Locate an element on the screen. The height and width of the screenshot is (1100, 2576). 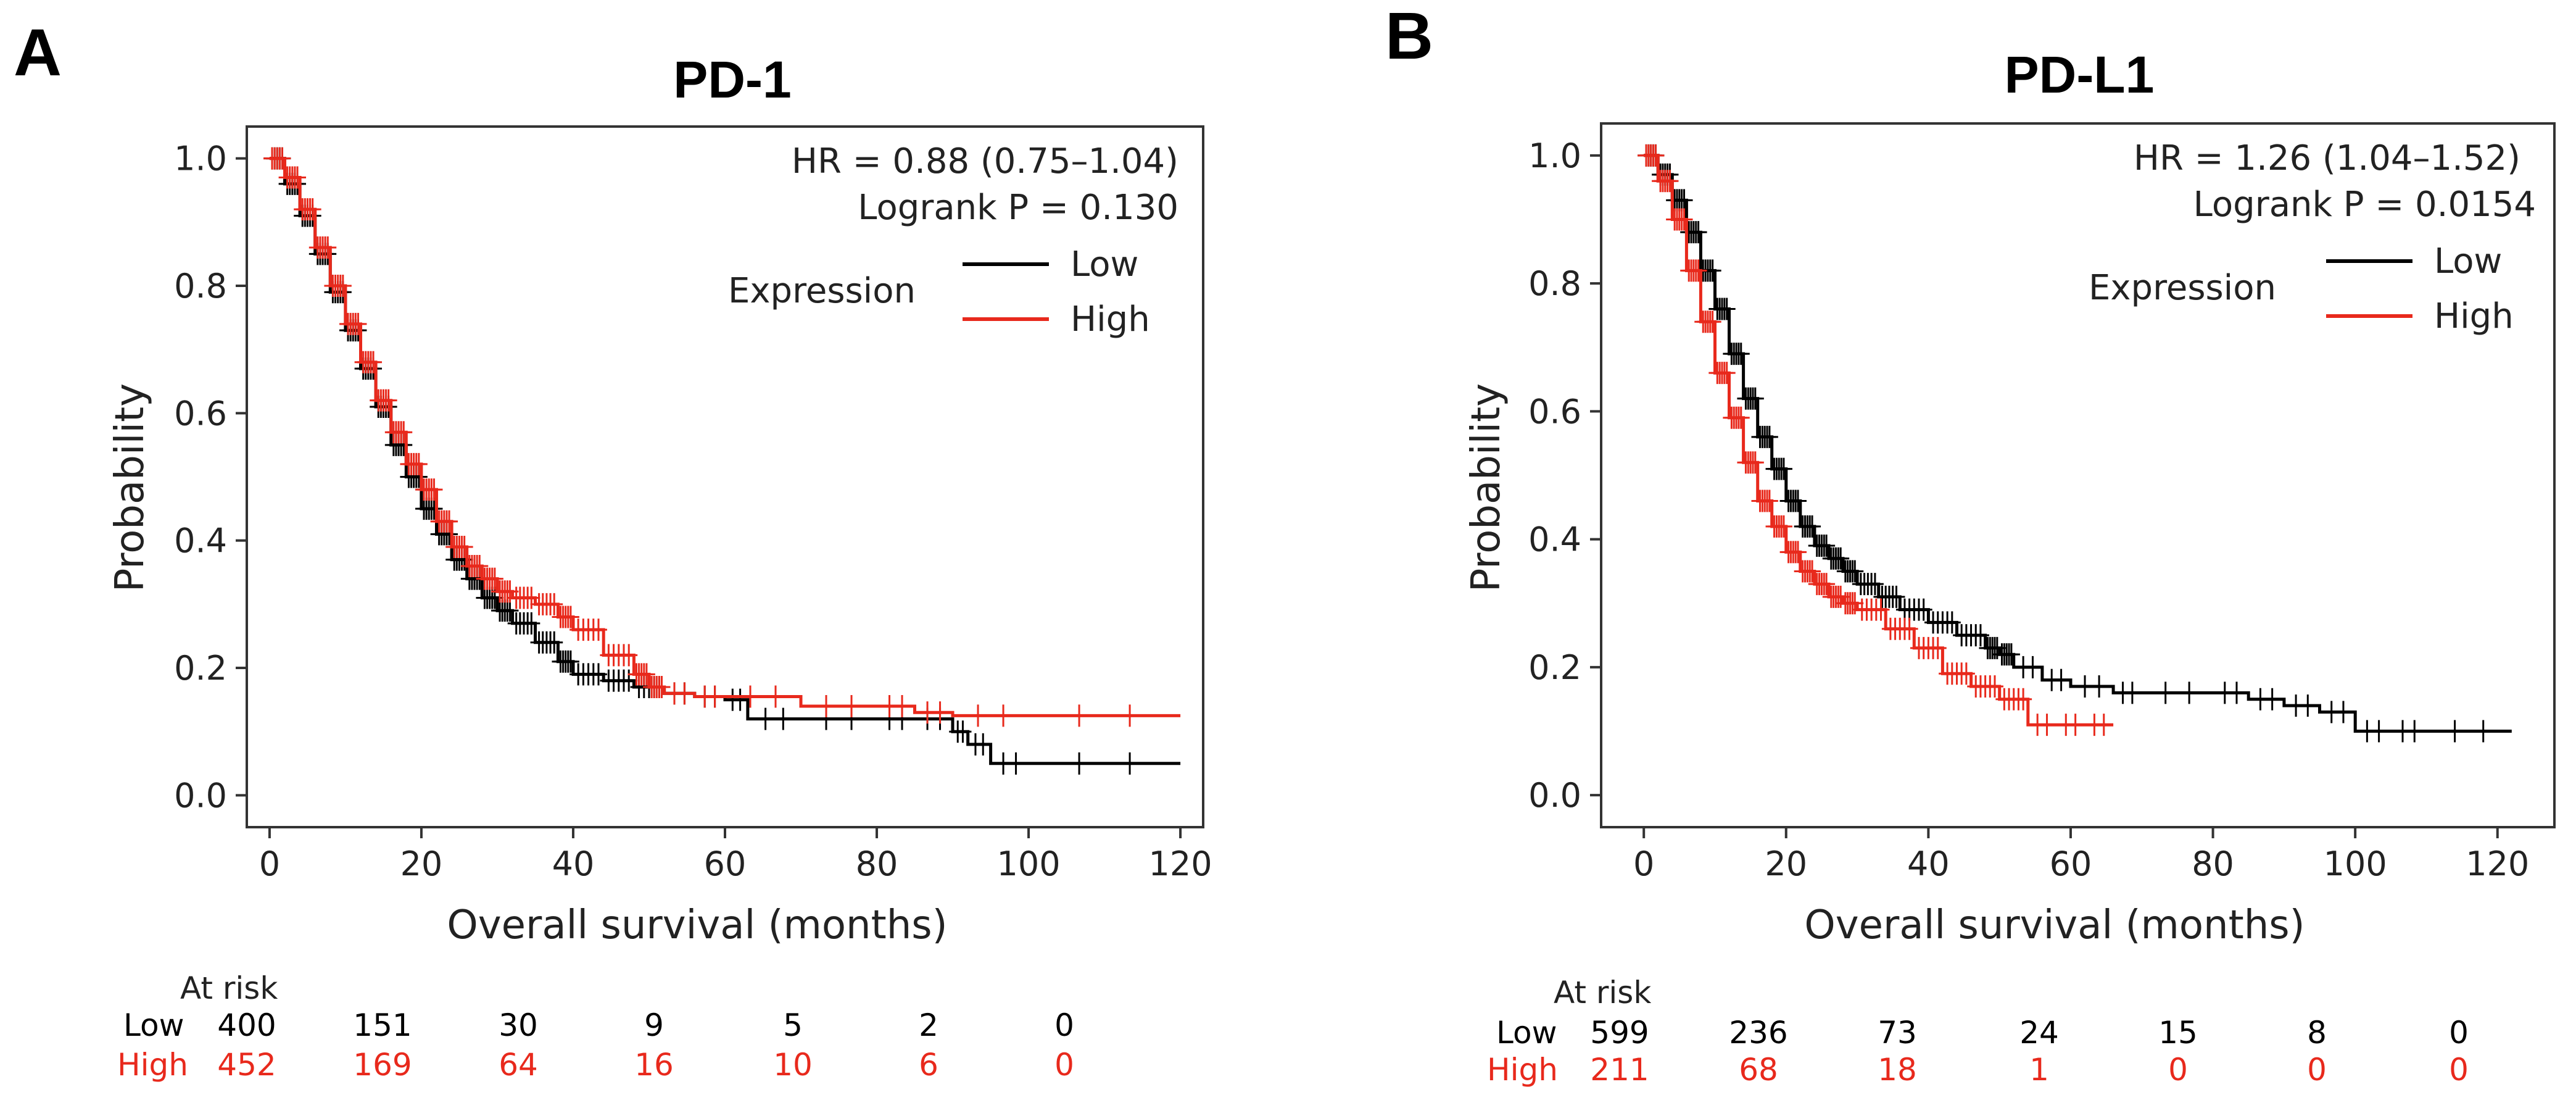
legend-title: Expression is located at coordinates (2182, 288).